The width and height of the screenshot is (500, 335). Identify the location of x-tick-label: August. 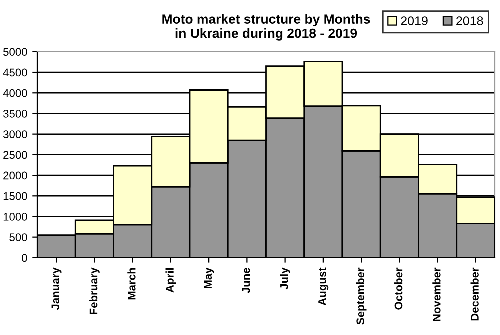
(323, 287).